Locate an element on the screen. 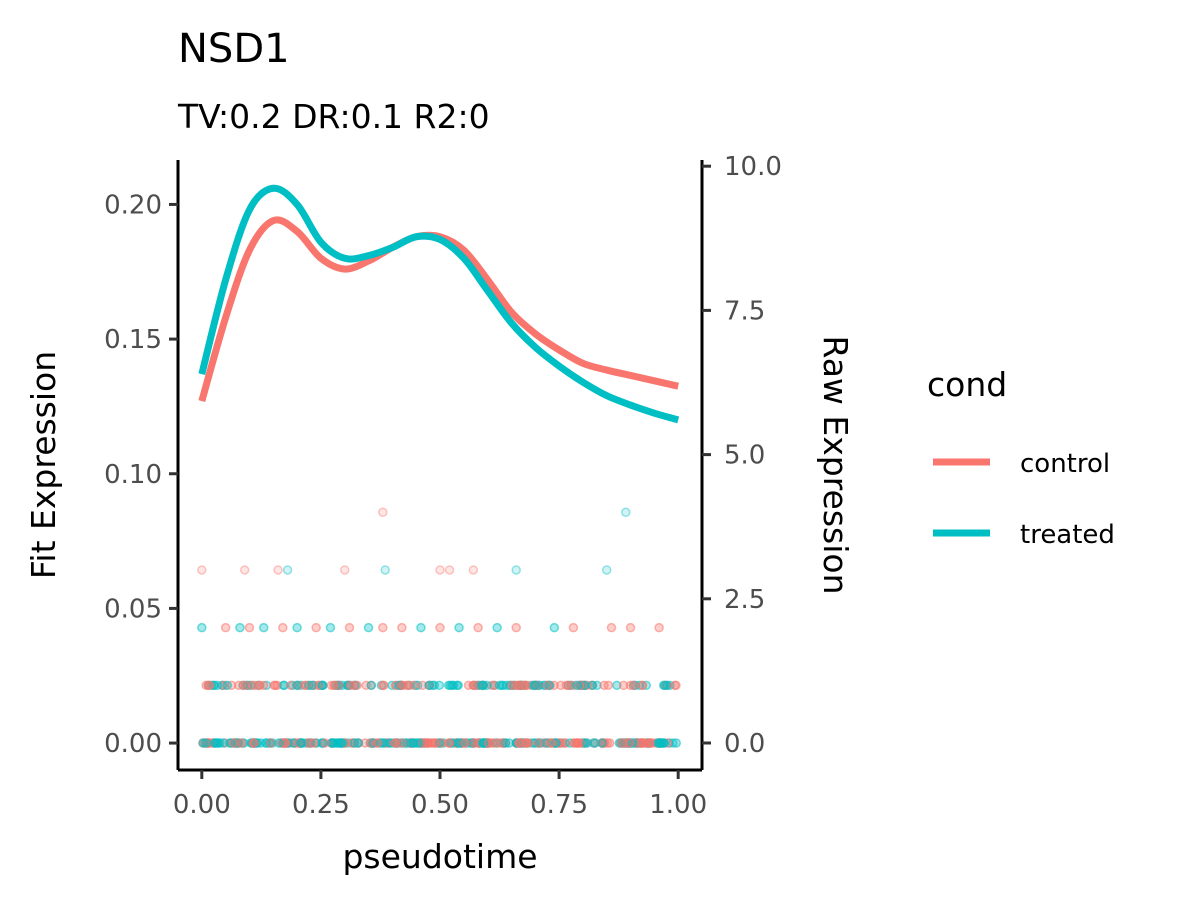  y-tick-label: 0.15 is located at coordinates (133, 340).